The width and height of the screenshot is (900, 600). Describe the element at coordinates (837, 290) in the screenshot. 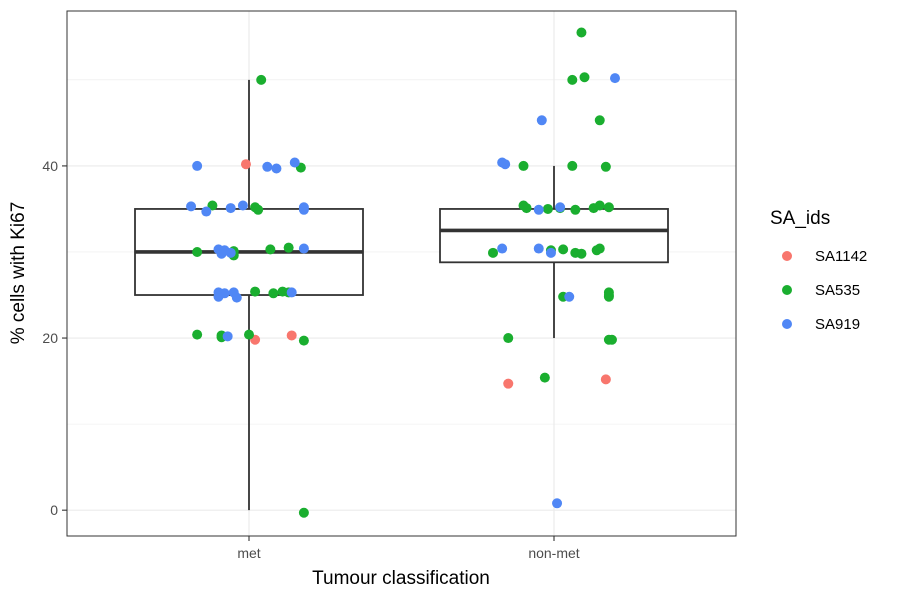

I see `legend-label: SA535` at that location.